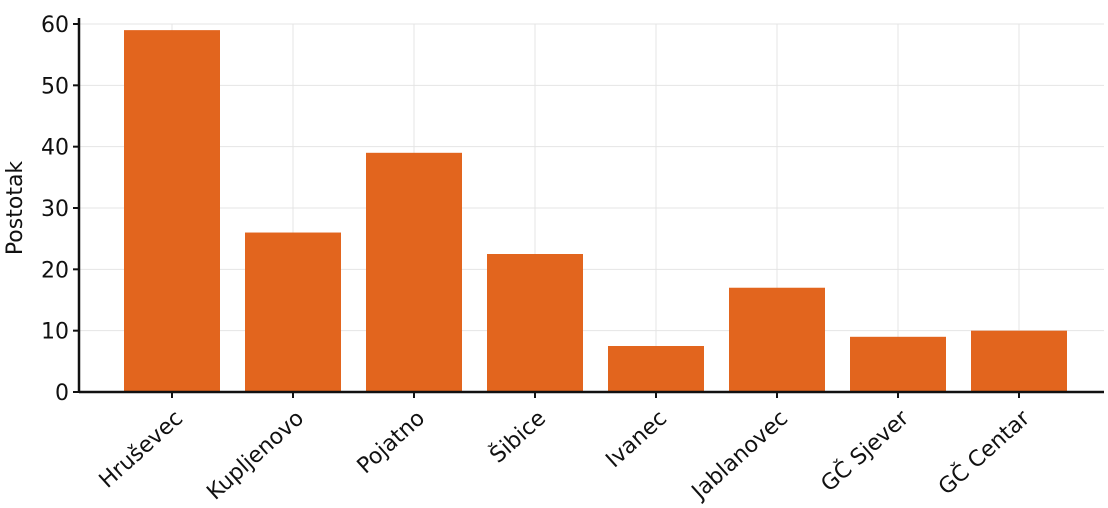 The width and height of the screenshot is (1108, 508). Describe the element at coordinates (984, 453) in the screenshot. I see `x-tick-label: GČ Centar` at that location.